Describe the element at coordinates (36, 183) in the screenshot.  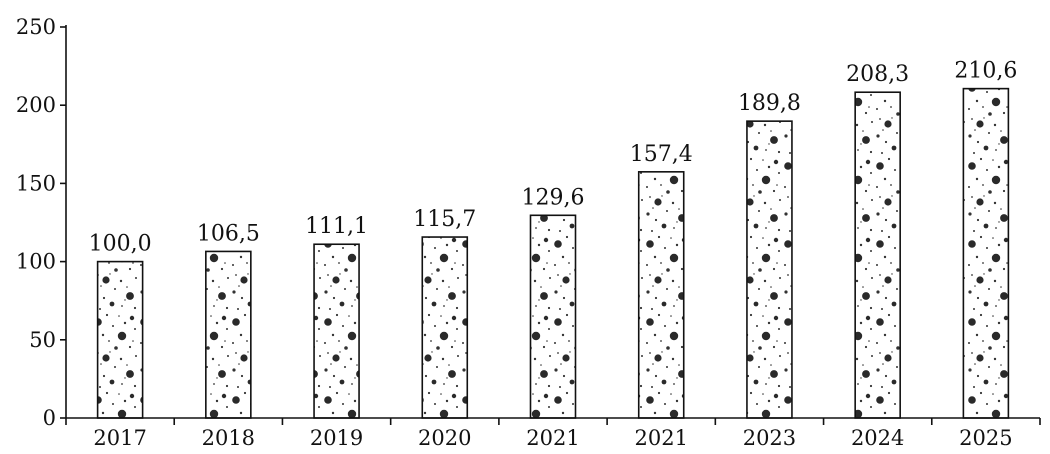
I see `y-tick-label: 150` at that location.